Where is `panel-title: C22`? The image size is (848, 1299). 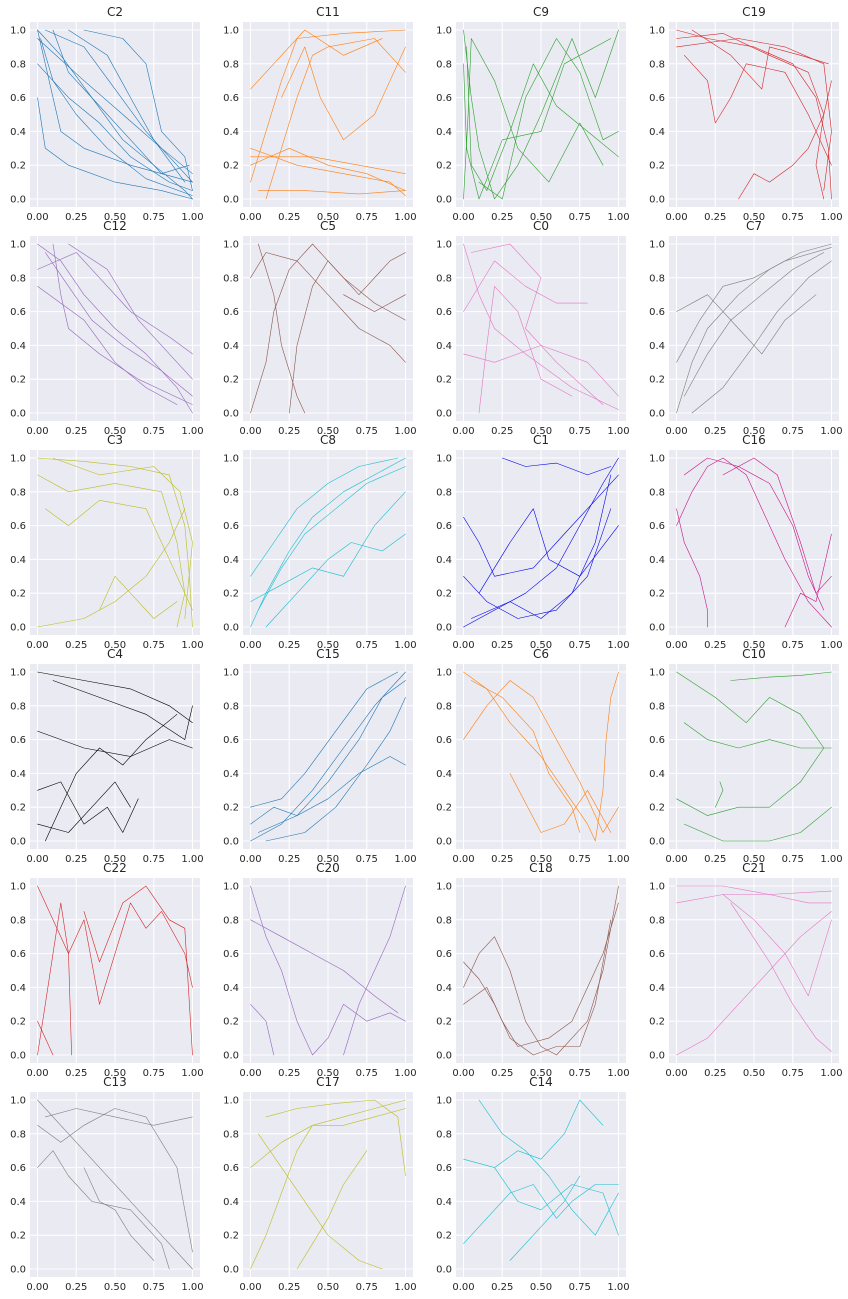 panel-title: C22 is located at coordinates (115, 868).